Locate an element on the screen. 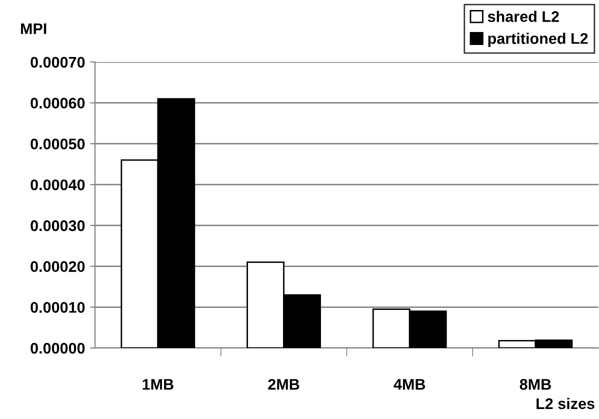 This screenshot has width=599, height=419. x-tick-label: 8MB is located at coordinates (535, 384).